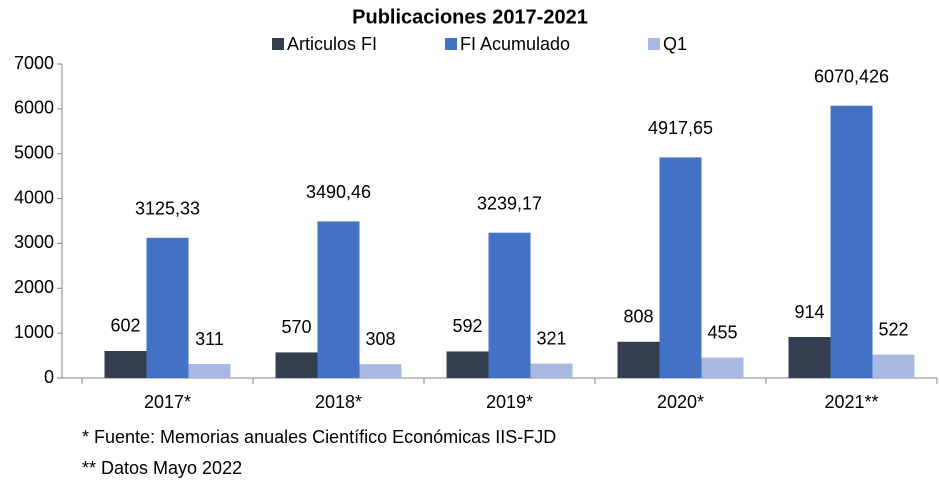 The width and height of the screenshot is (939, 483). What do you see at coordinates (338, 192) in the screenshot?
I see `data-label: 3490,46` at bounding box center [338, 192].